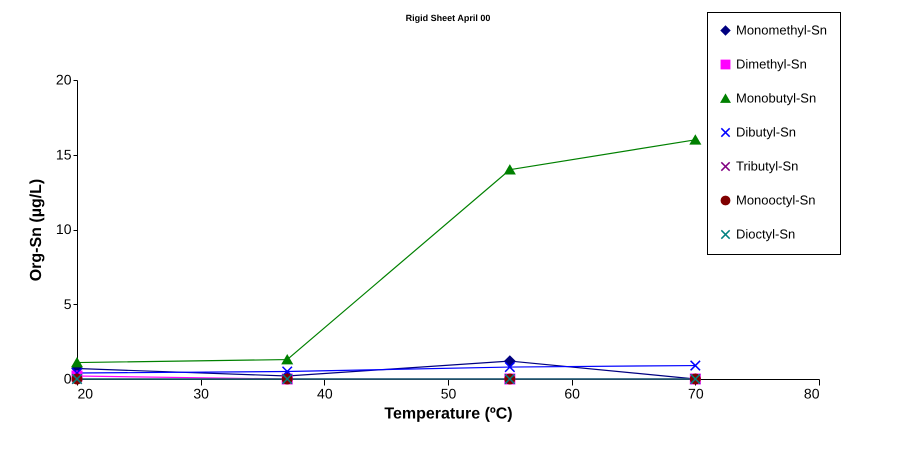 This screenshot has width=918, height=457. What do you see at coordinates (776, 200) in the screenshot?
I see `legend-label: Monooctyl-Sn` at bounding box center [776, 200].